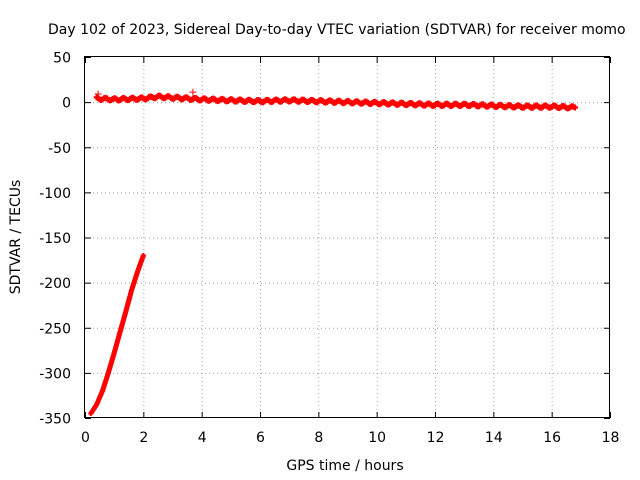  What do you see at coordinates (85, 438) in the screenshot?
I see `x-tick-label: 0` at bounding box center [85, 438].